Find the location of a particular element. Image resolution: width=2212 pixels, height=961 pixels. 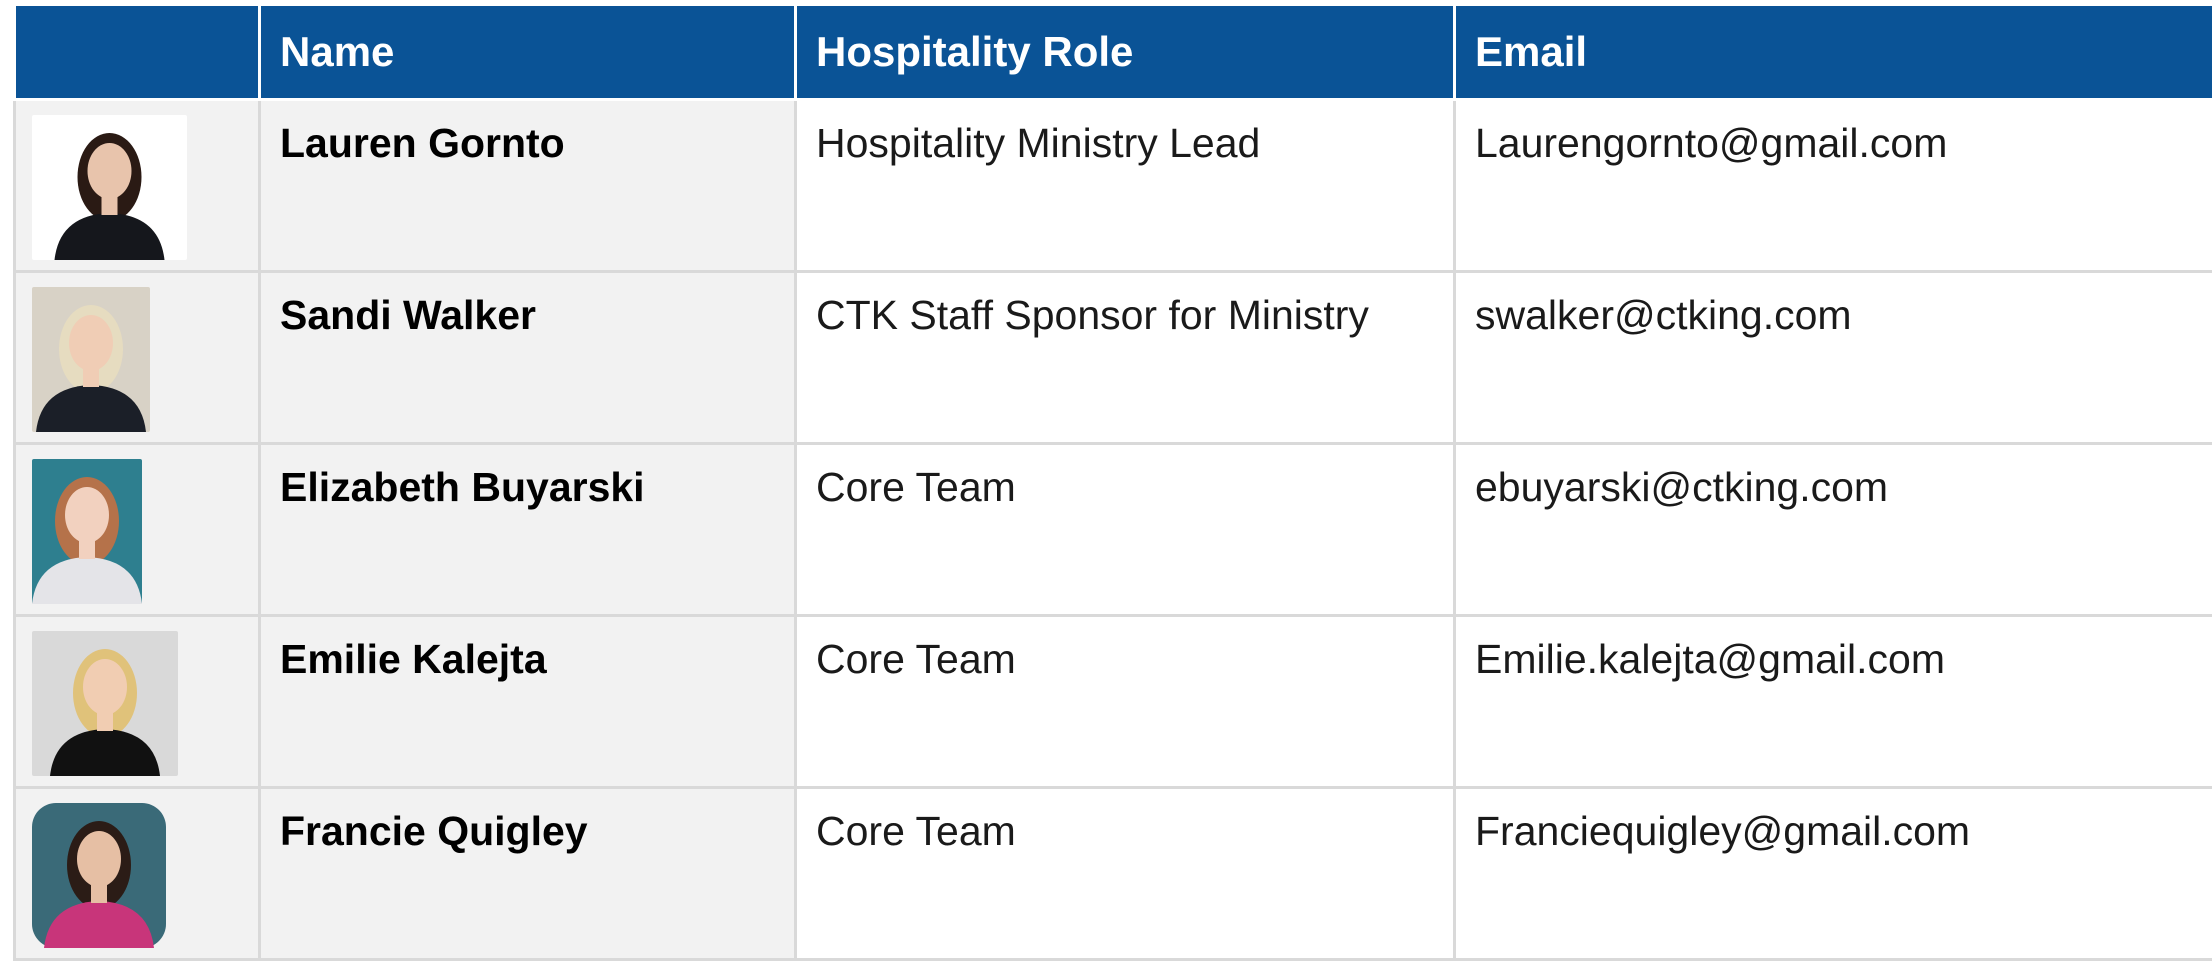

header-cell: Email is located at coordinates (1833, 52).